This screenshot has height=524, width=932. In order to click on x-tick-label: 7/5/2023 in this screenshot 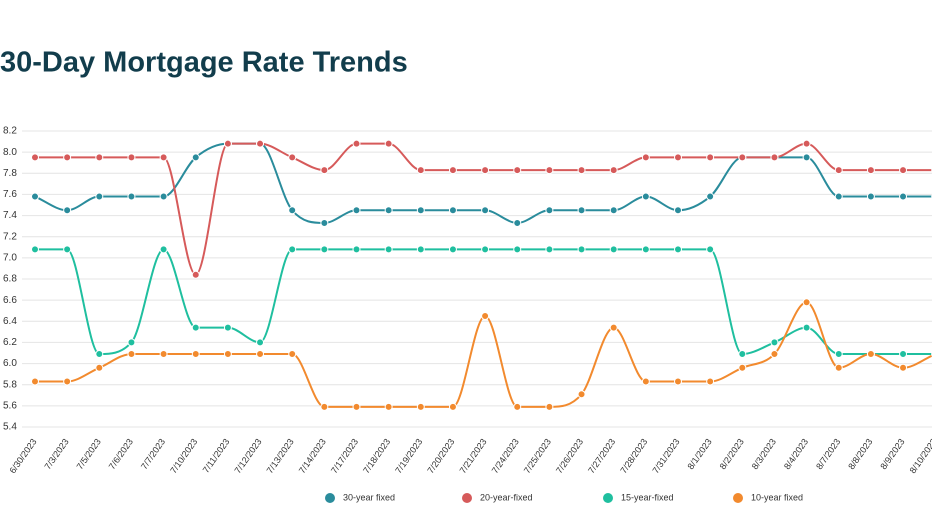, I will do `click(89, 454)`.